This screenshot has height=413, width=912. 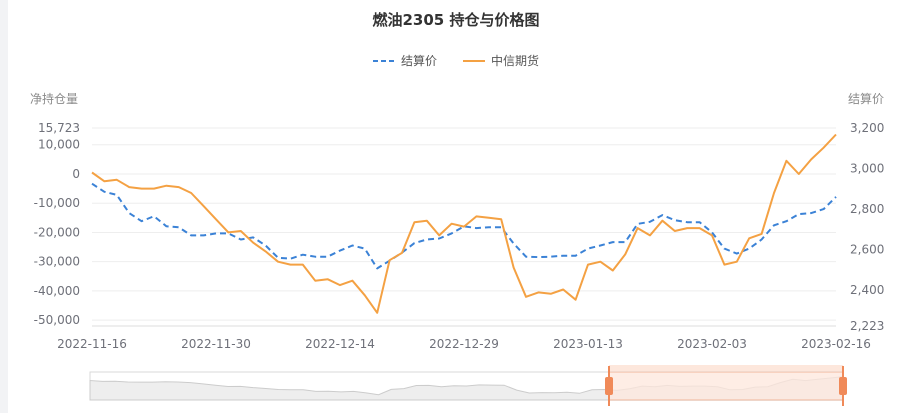 What do you see at coordinates (866, 99) in the screenshot?
I see `right-axis-name: 结算价` at bounding box center [866, 99].